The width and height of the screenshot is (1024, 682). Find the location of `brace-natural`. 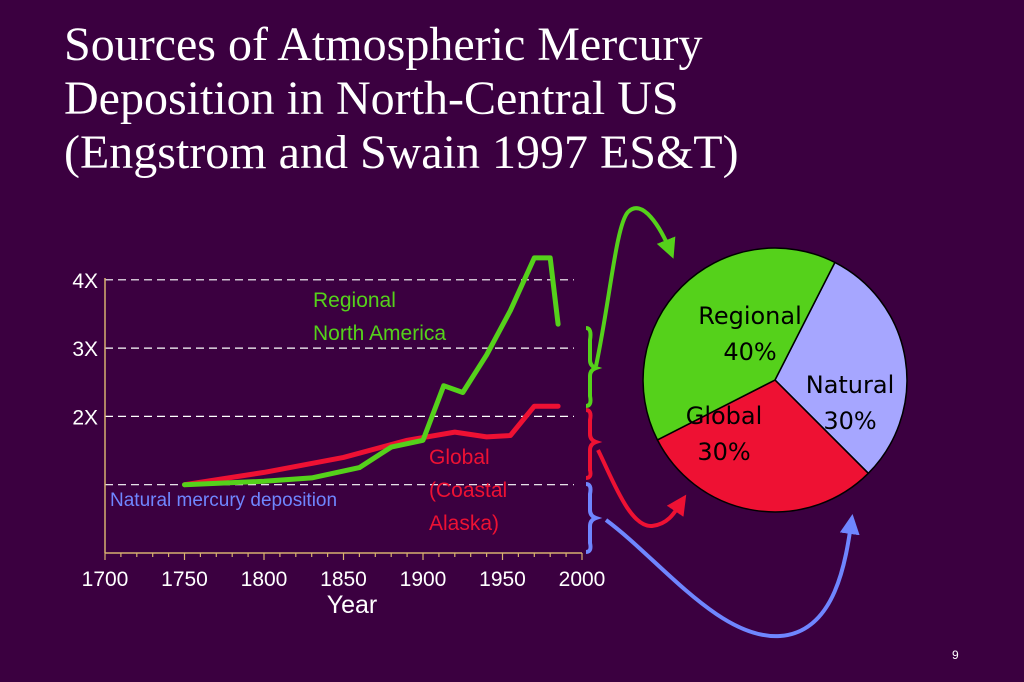

brace-natural is located at coordinates (594, 518).